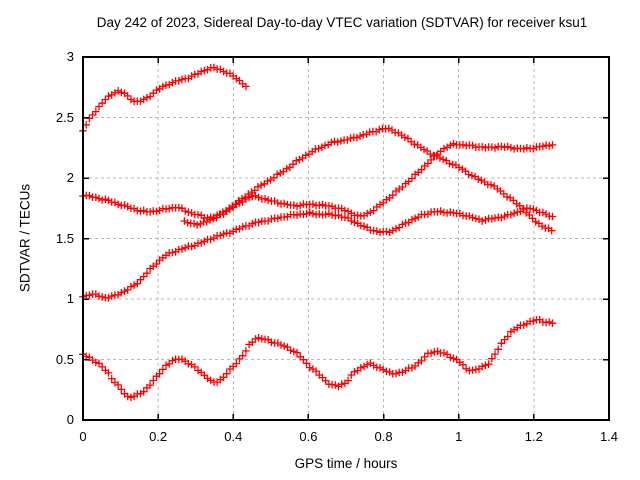 Image resolution: width=640 pixels, height=480 pixels. I want to click on series-markers-trace-4-peak-2p4, so click(368, 179).